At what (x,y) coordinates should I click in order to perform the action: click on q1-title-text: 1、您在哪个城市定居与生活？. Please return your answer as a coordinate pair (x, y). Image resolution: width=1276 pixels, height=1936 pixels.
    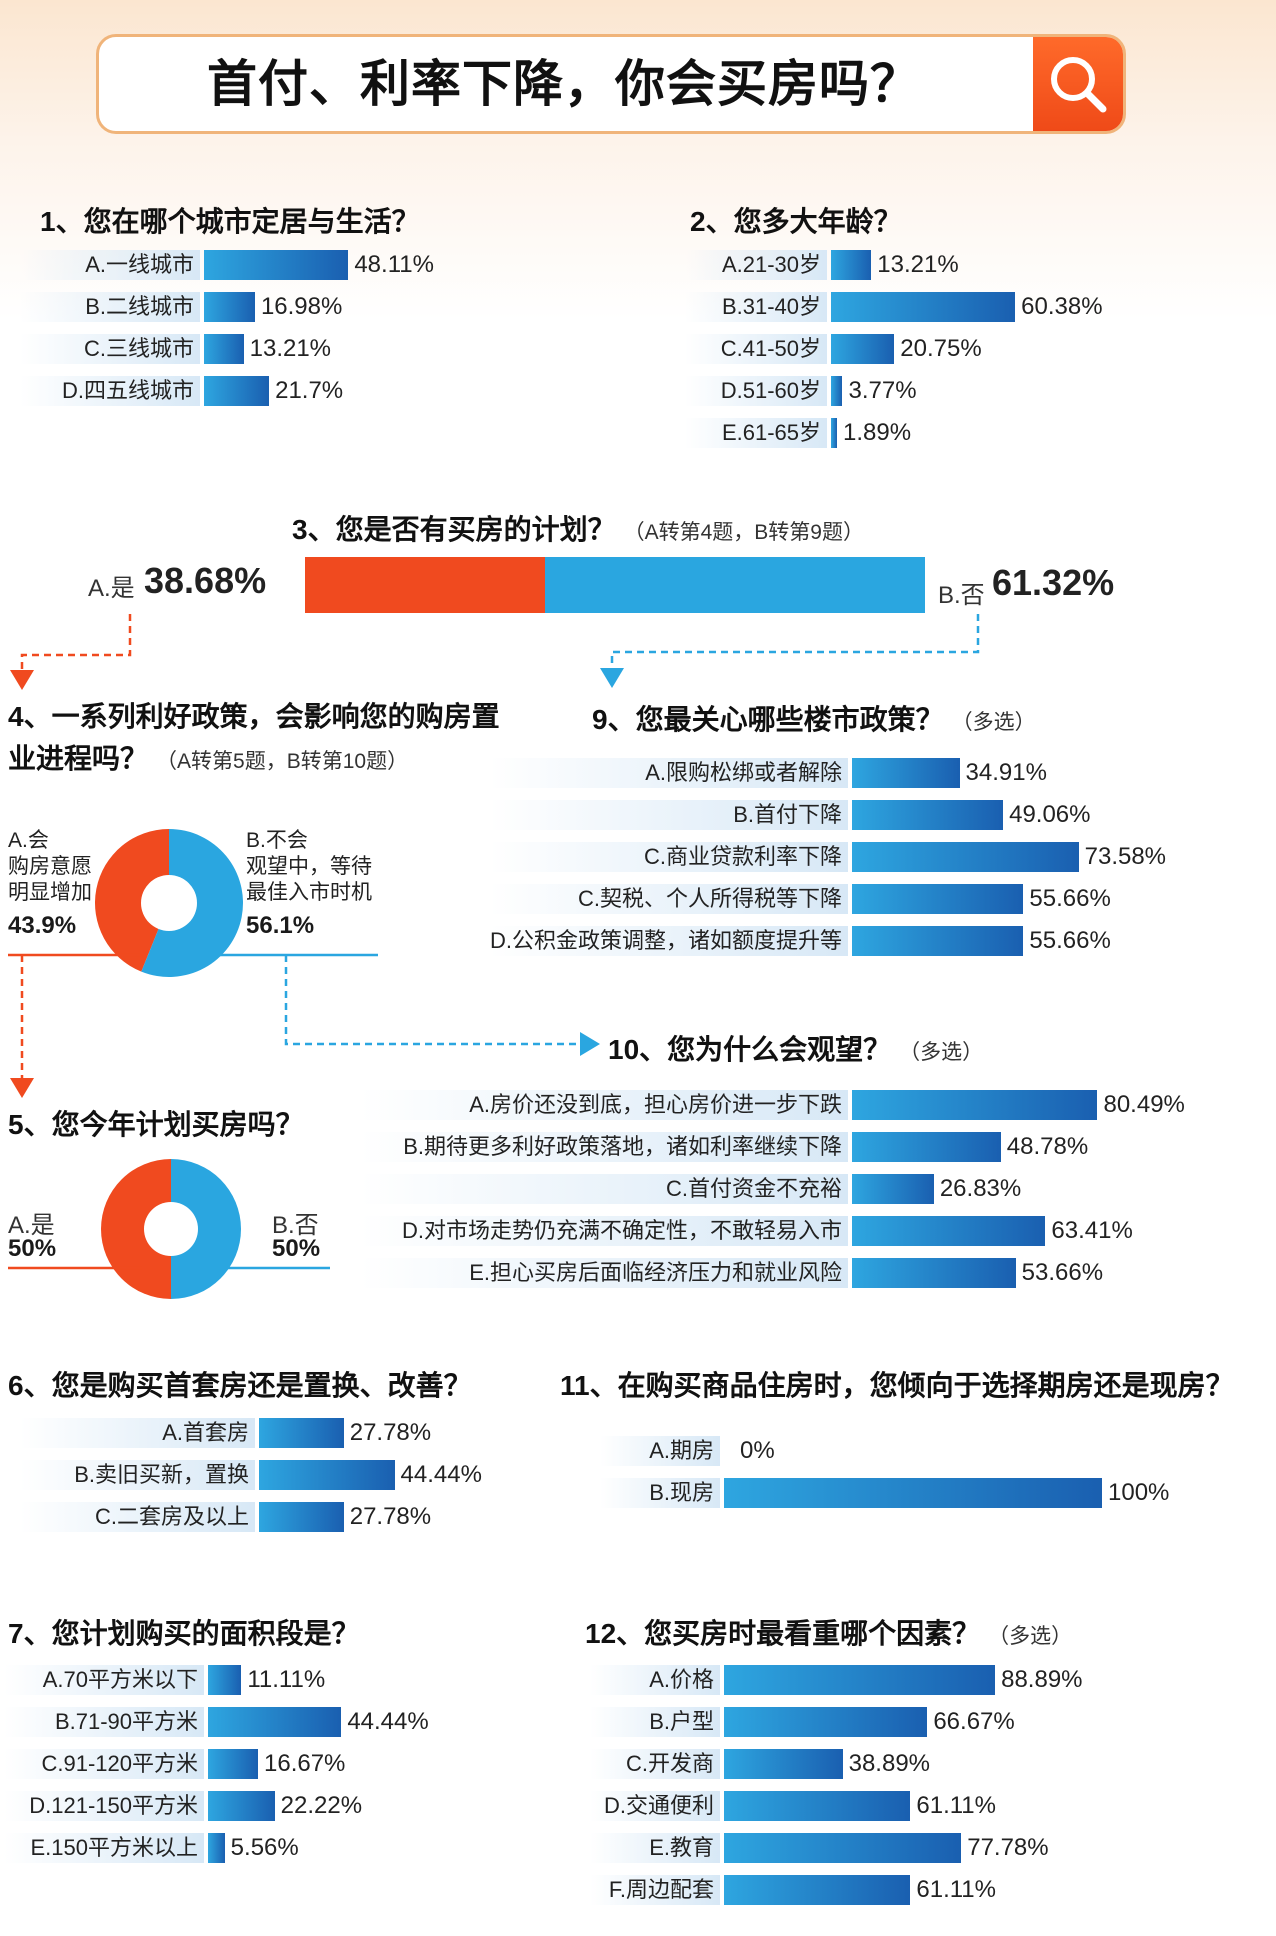
    Looking at the image, I should click on (230, 221).